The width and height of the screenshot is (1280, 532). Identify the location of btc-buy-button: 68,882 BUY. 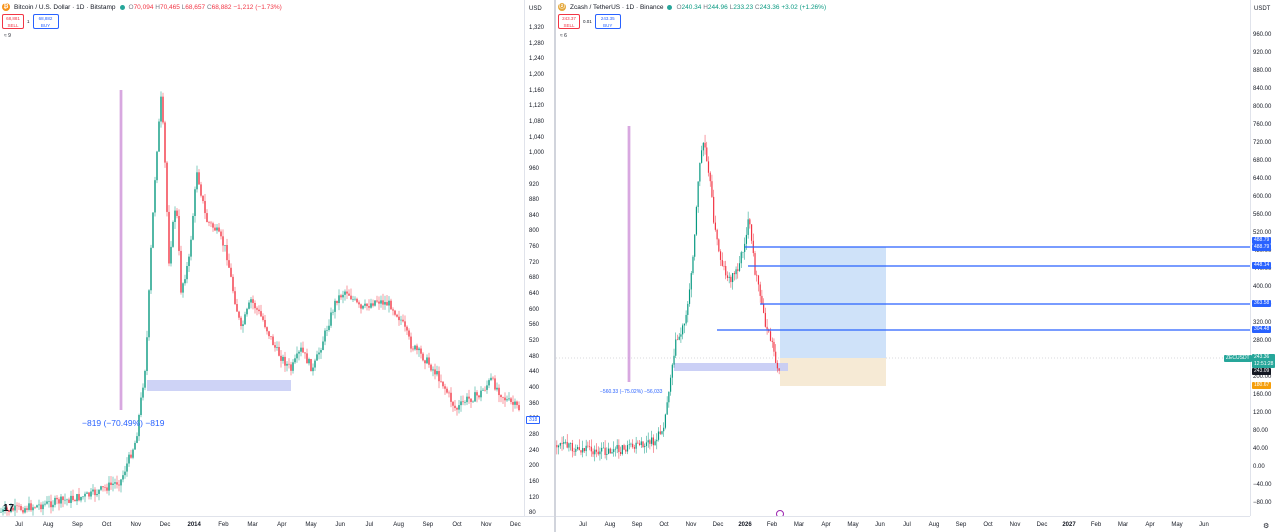
(45, 21).